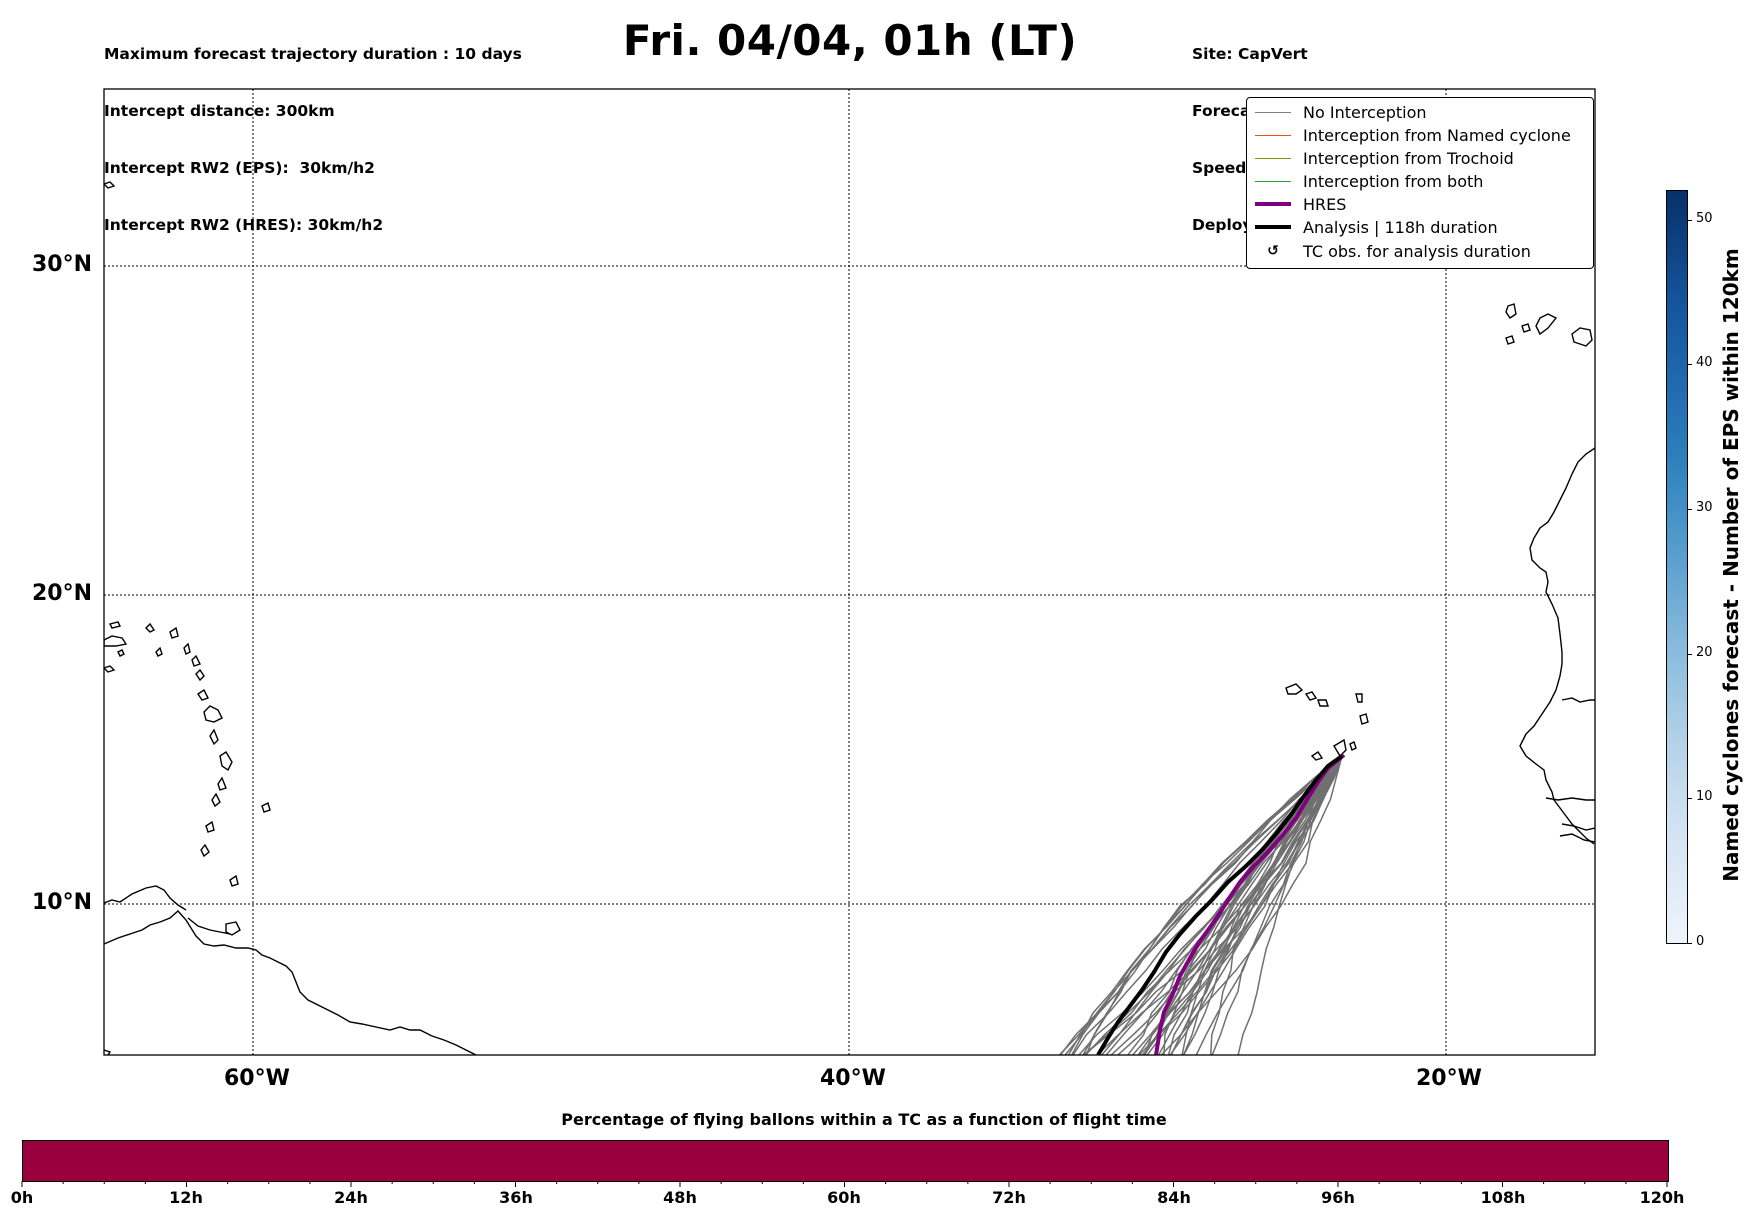 This screenshot has width=1748, height=1213. I want to click on lat-label-20n: 20°N, so click(62, 593).